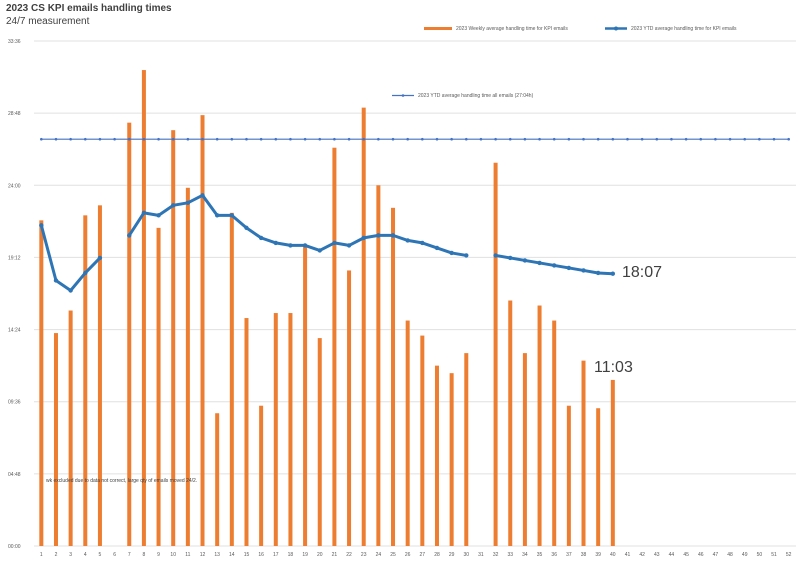  What do you see at coordinates (187, 555) in the screenshot?
I see `x-tick-label: 11` at bounding box center [187, 555].